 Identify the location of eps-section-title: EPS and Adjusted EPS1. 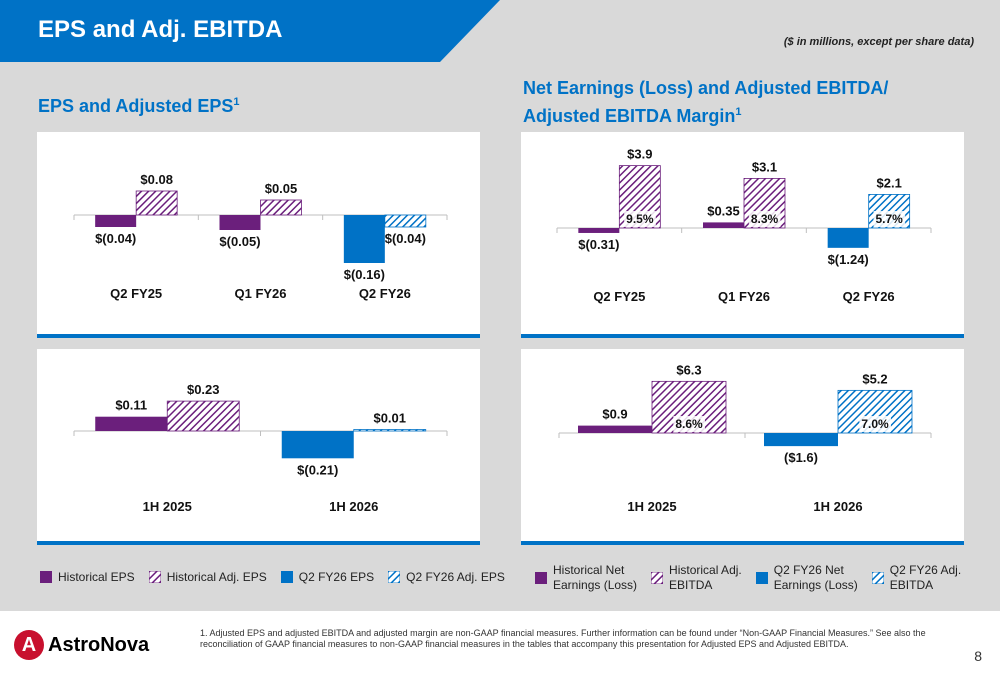
(139, 104).